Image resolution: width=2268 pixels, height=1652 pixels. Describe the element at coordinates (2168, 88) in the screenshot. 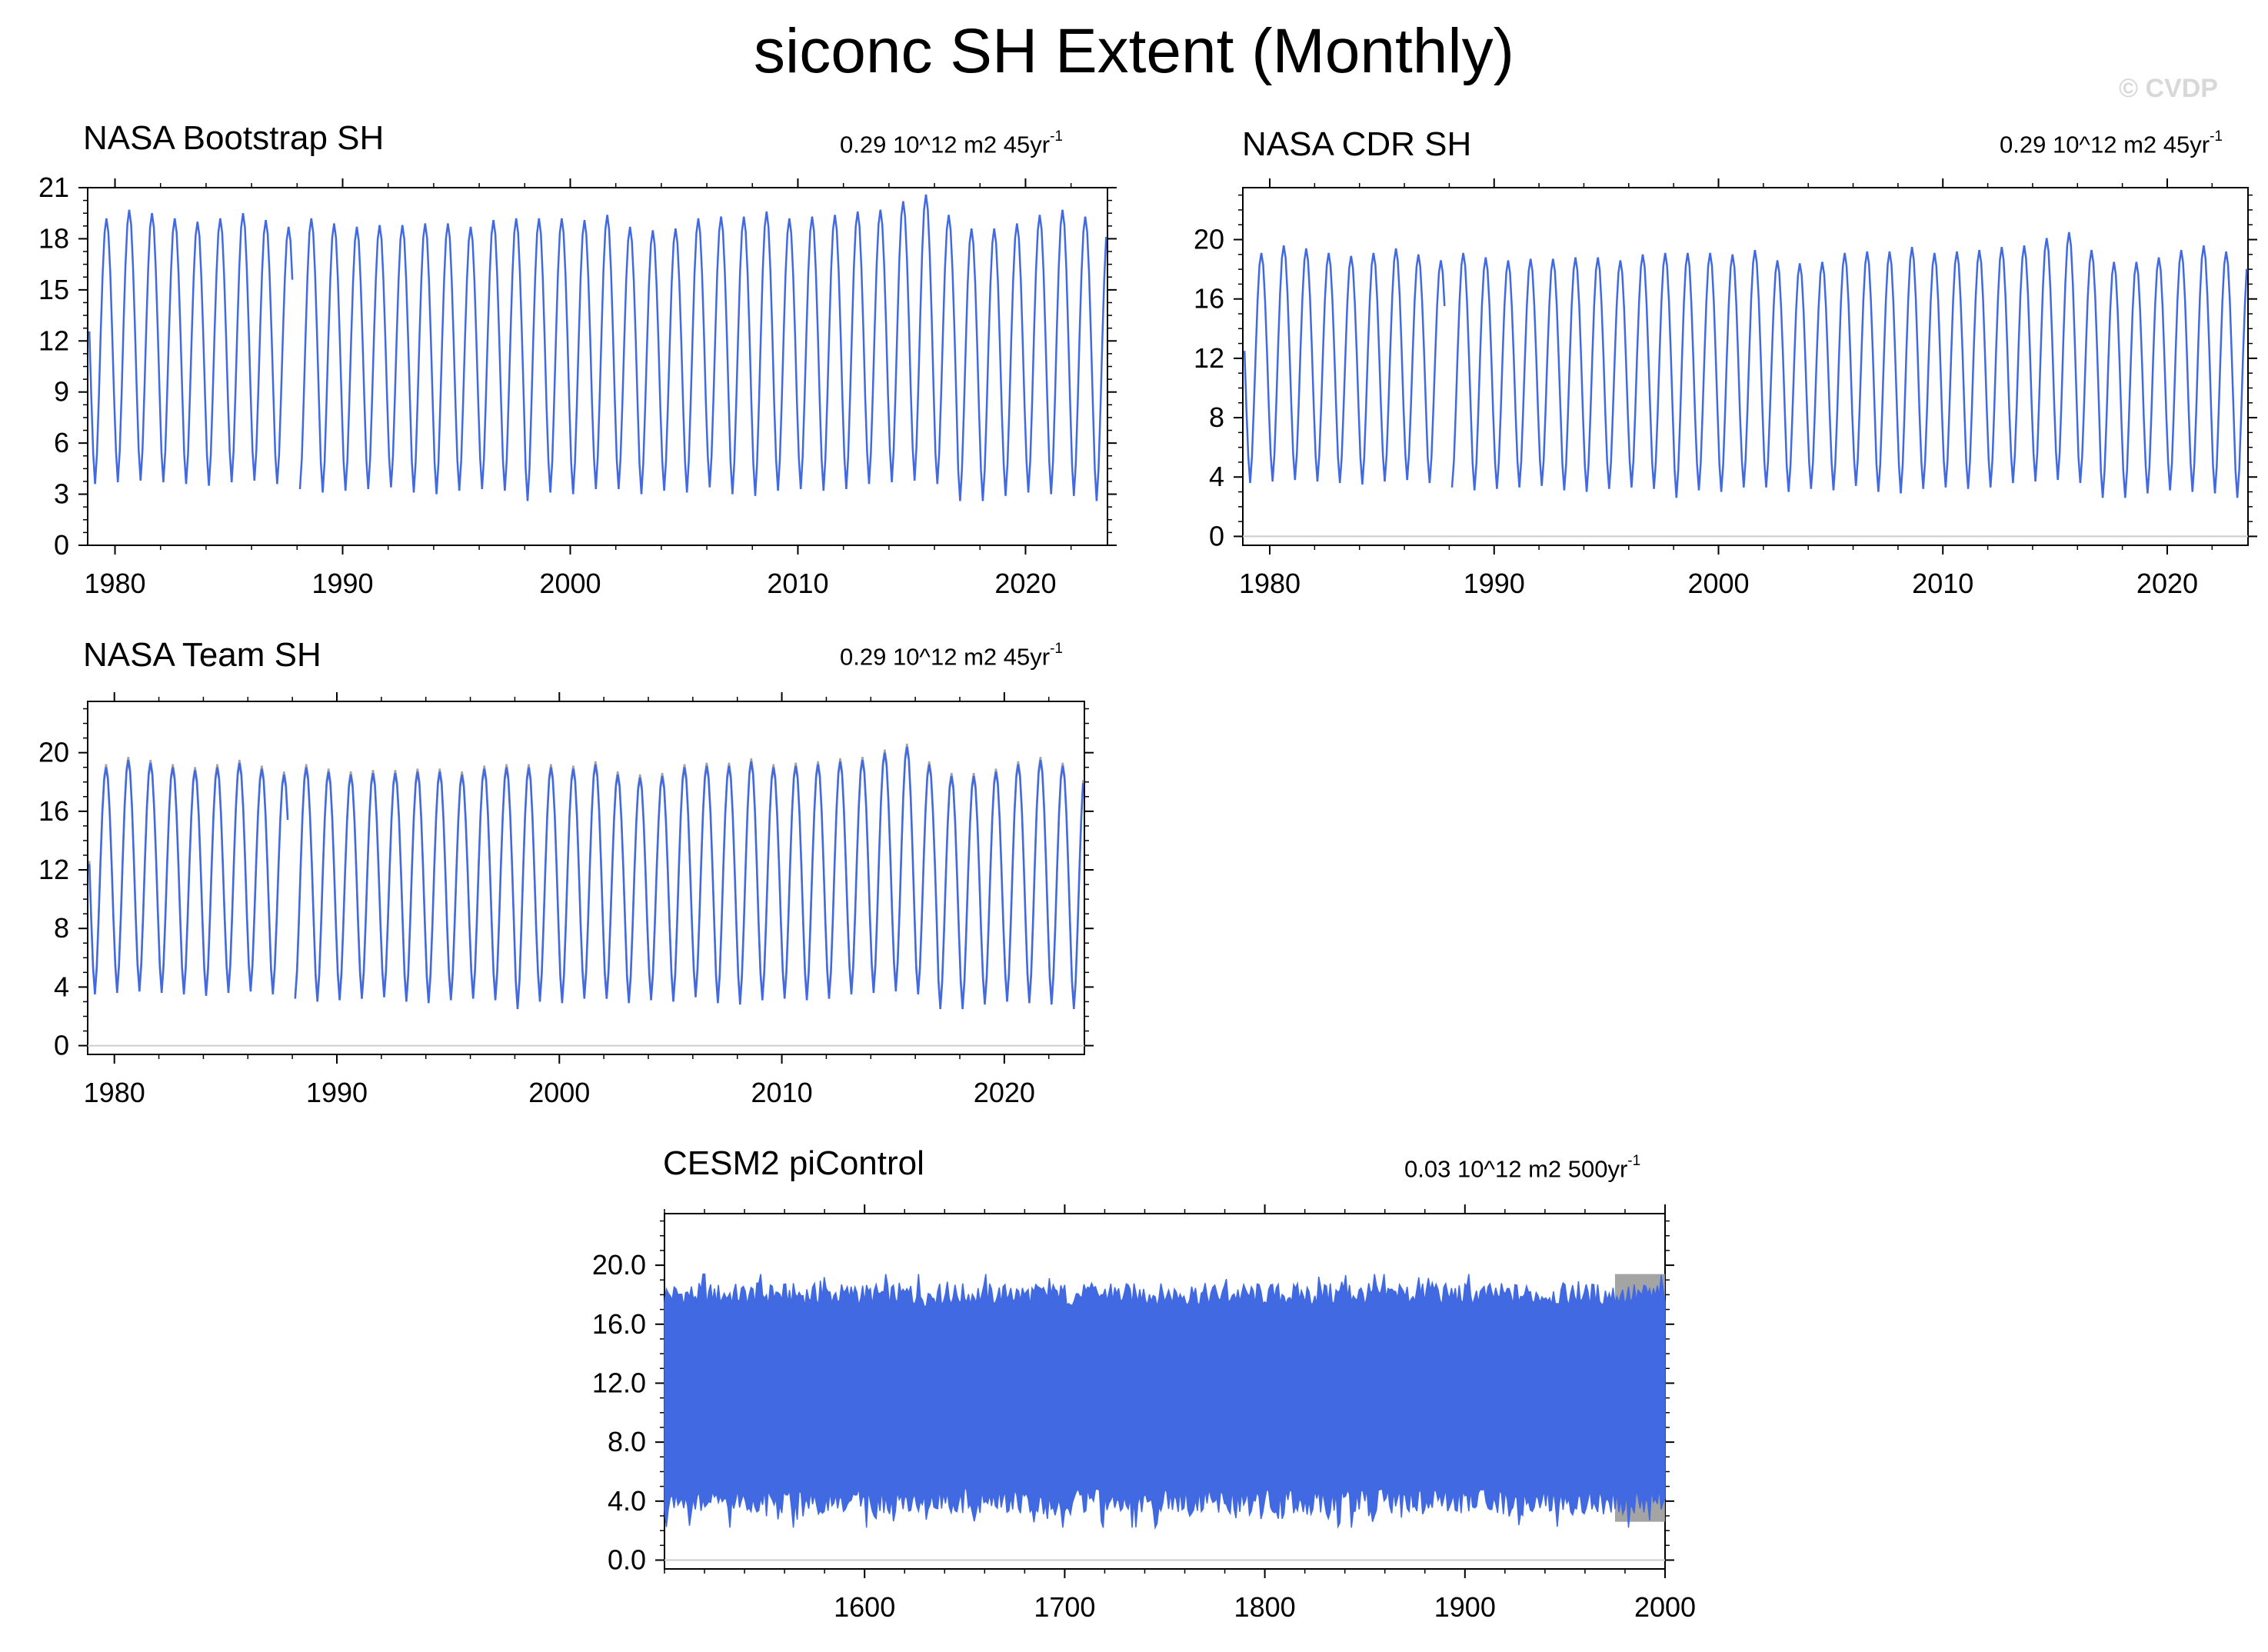

I see `watermark: © CVDP` at that location.